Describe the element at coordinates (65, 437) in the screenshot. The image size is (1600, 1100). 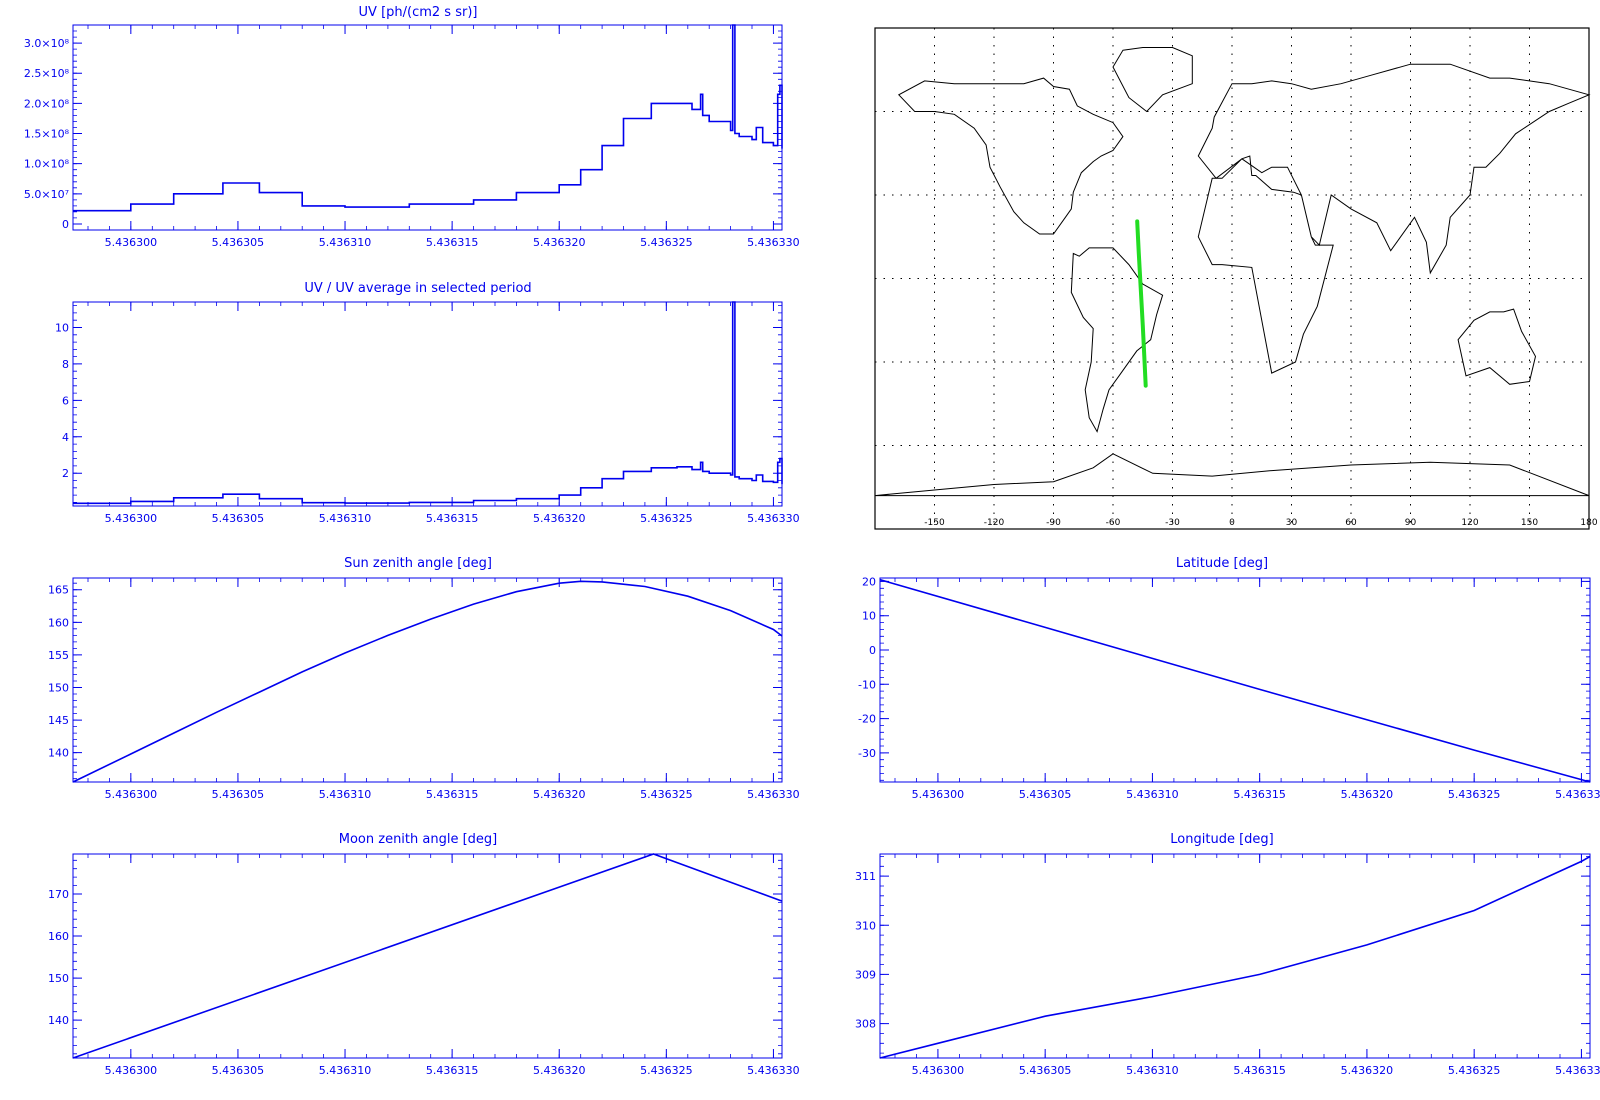
I see `uv_ratio-ytick-label: 4` at that location.